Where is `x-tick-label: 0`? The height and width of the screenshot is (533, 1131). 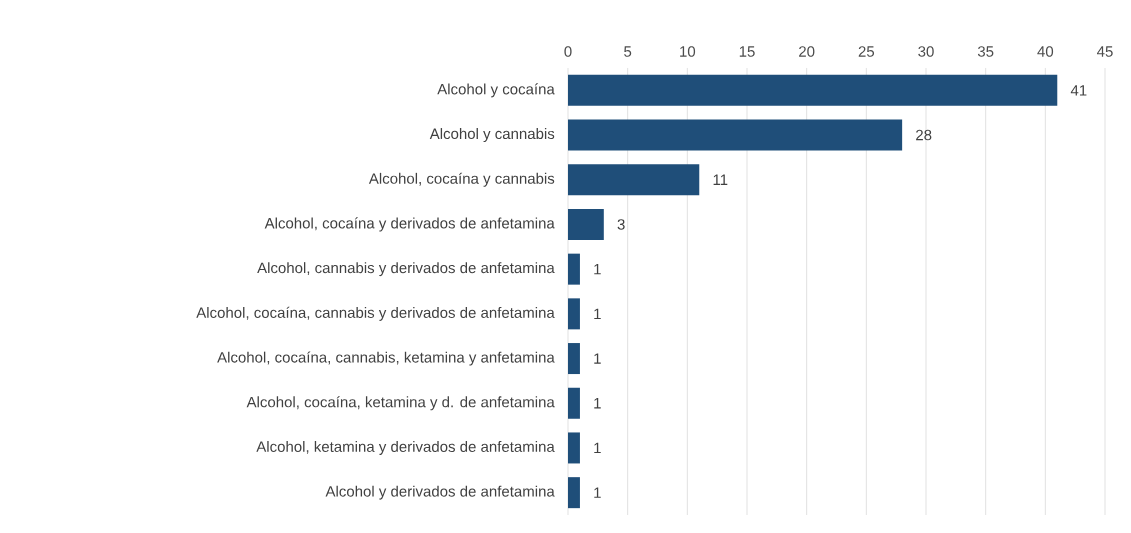
x-tick-label: 0 is located at coordinates (568, 51).